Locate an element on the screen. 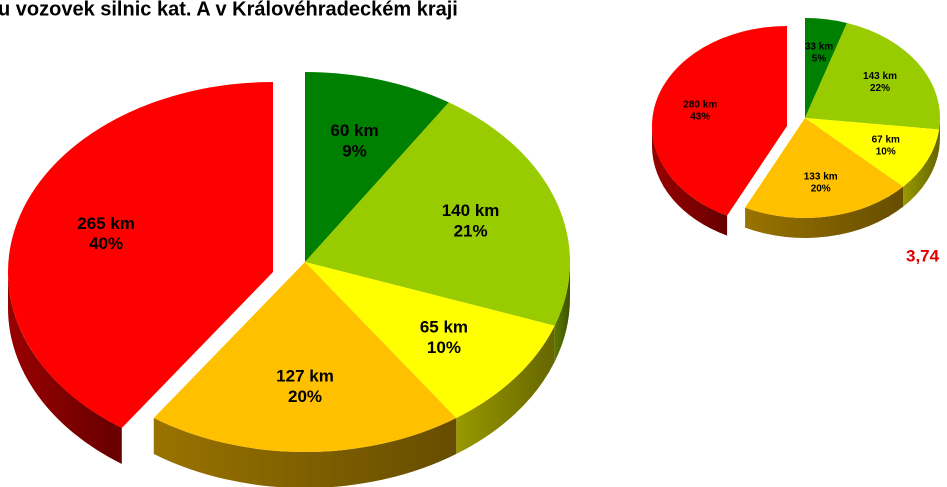 The width and height of the screenshot is (947, 487). percent-label: 21% is located at coordinates (471, 230).